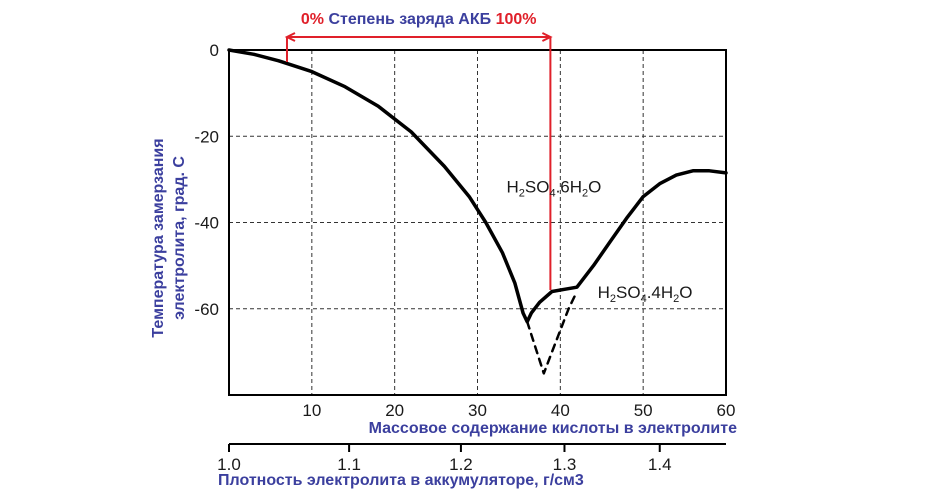  I want to click on x-tick-label: 60, so click(726, 410).